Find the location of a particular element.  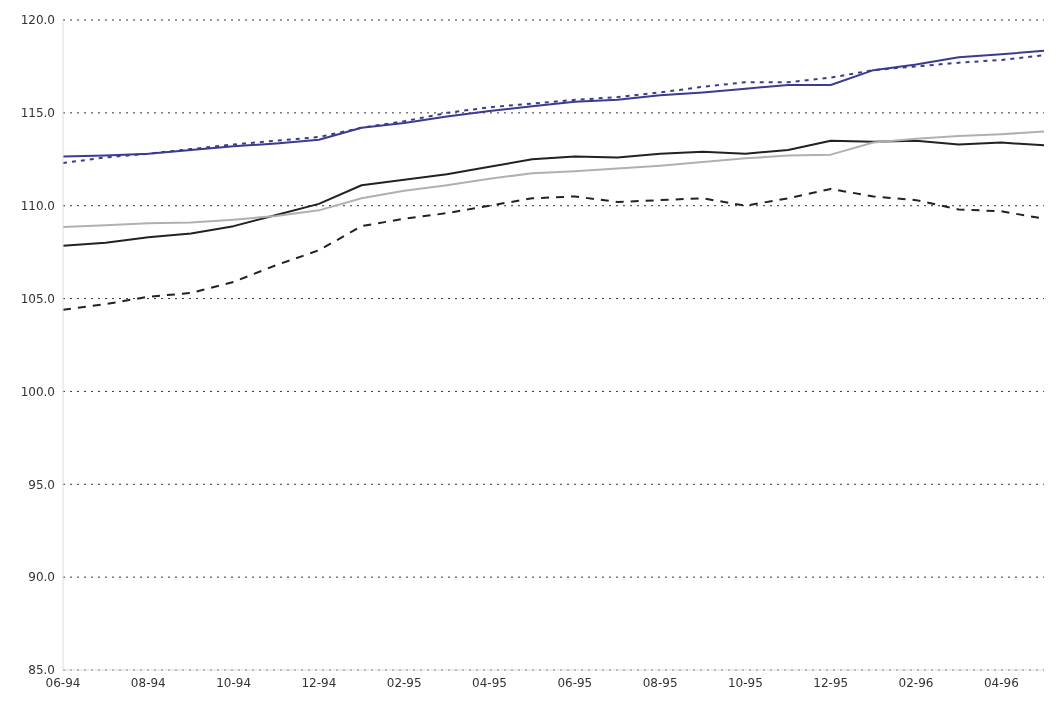

x-tick-label: 08-95 is located at coordinates (660, 682).